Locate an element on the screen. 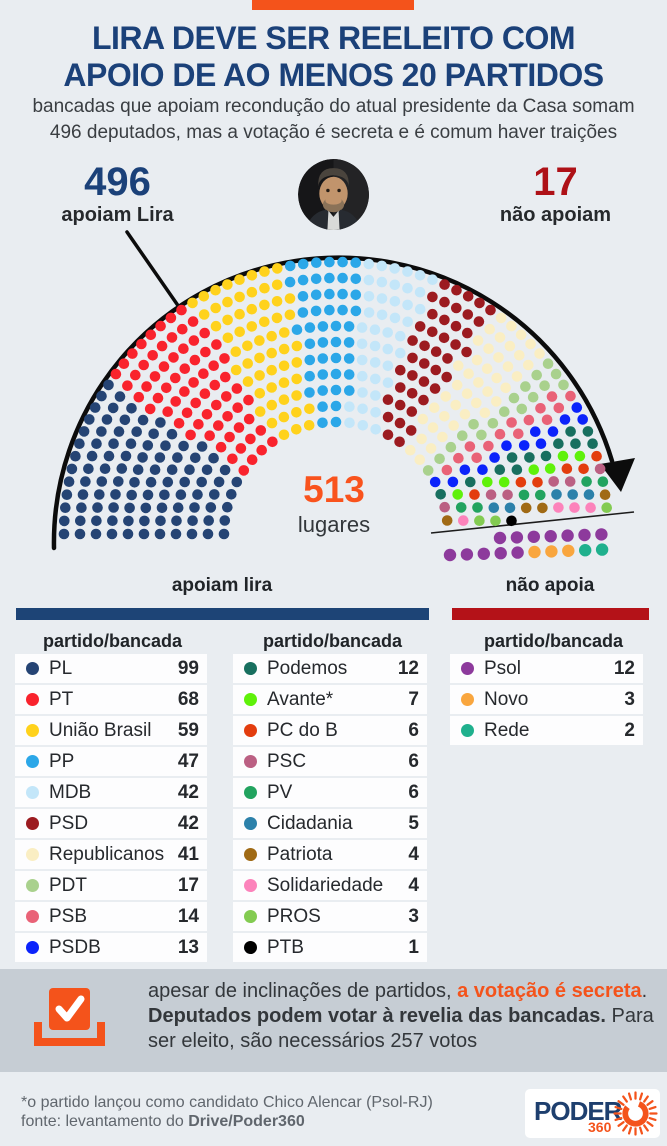 This screenshot has width=667, height=1146. column-header-1: partido/bancada is located at coordinates (113, 641).